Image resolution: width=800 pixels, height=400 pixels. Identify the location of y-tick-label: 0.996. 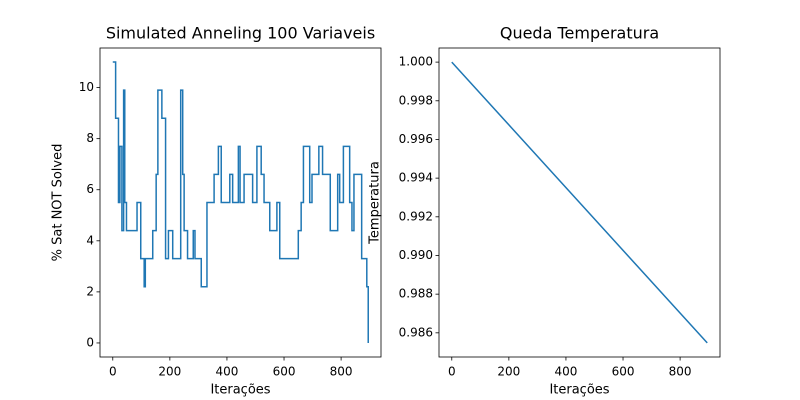
(416, 139).